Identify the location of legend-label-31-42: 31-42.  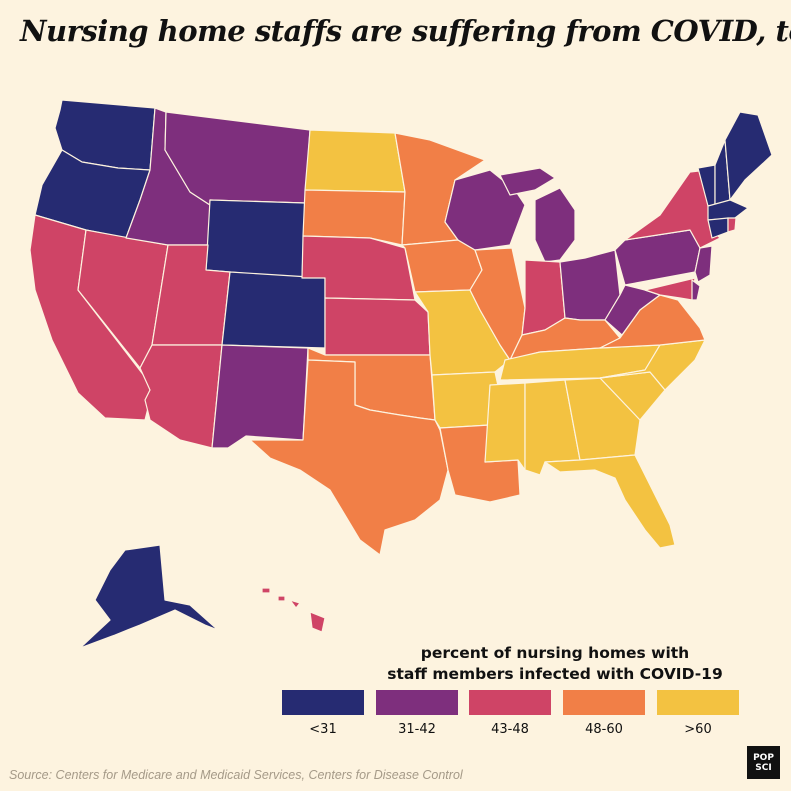
(417, 729).